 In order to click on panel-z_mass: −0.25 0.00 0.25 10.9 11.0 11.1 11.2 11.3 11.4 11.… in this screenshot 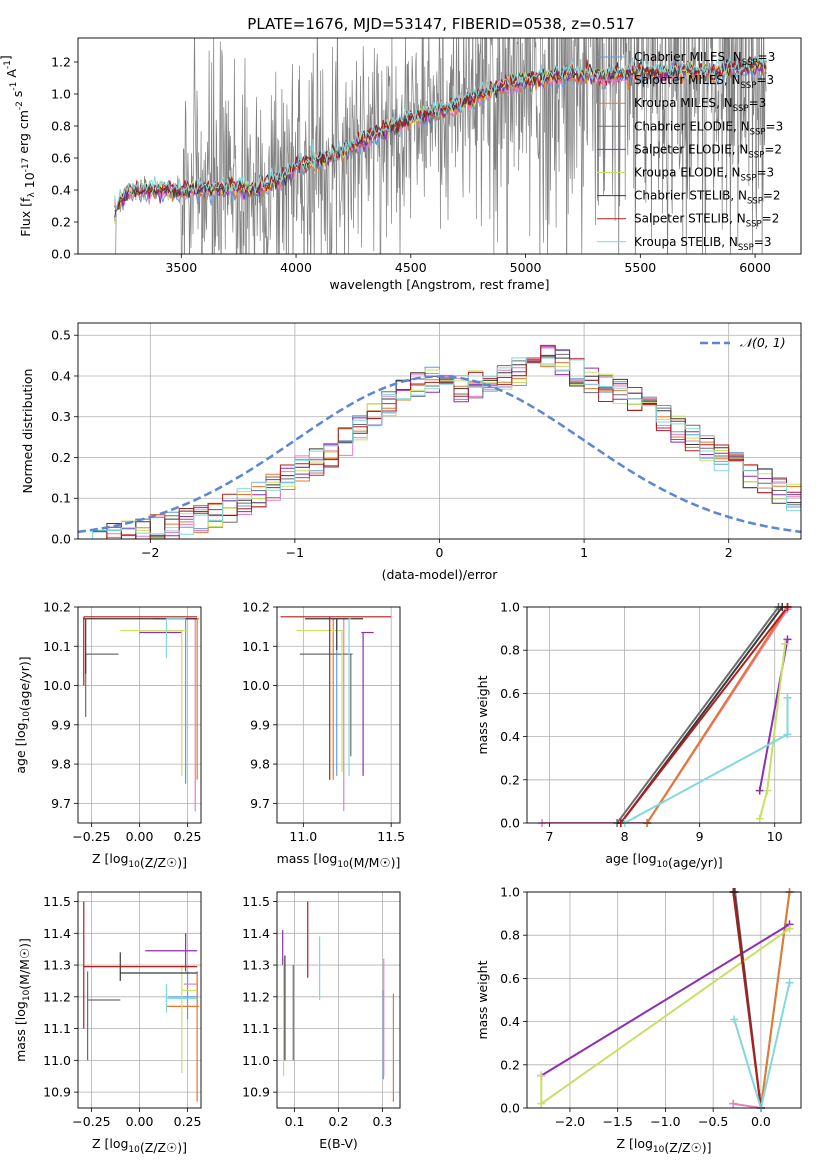, I will do `click(107, 1023)`.